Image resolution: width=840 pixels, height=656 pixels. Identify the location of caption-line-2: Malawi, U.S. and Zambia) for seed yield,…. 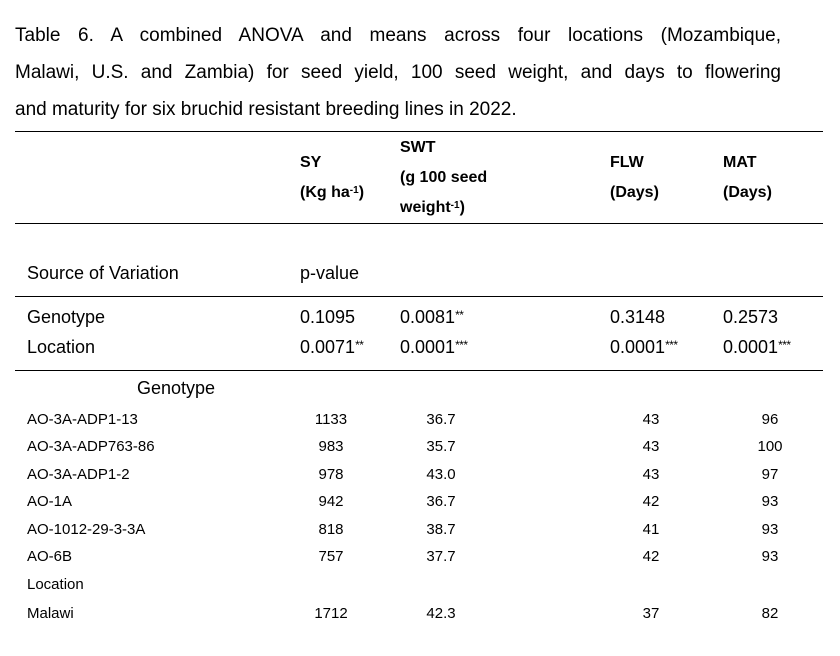
(398, 72).